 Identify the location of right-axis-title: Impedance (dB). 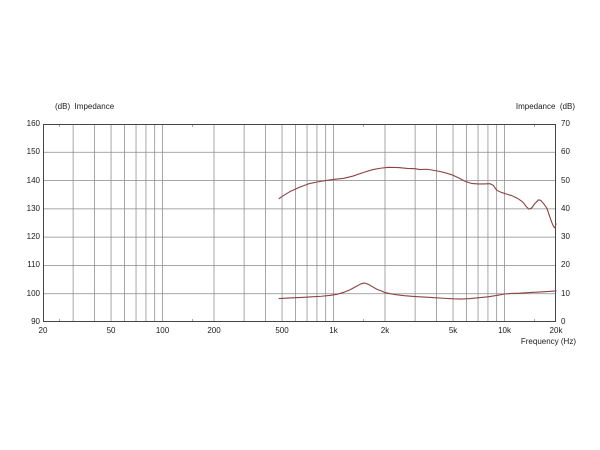
(545, 106).